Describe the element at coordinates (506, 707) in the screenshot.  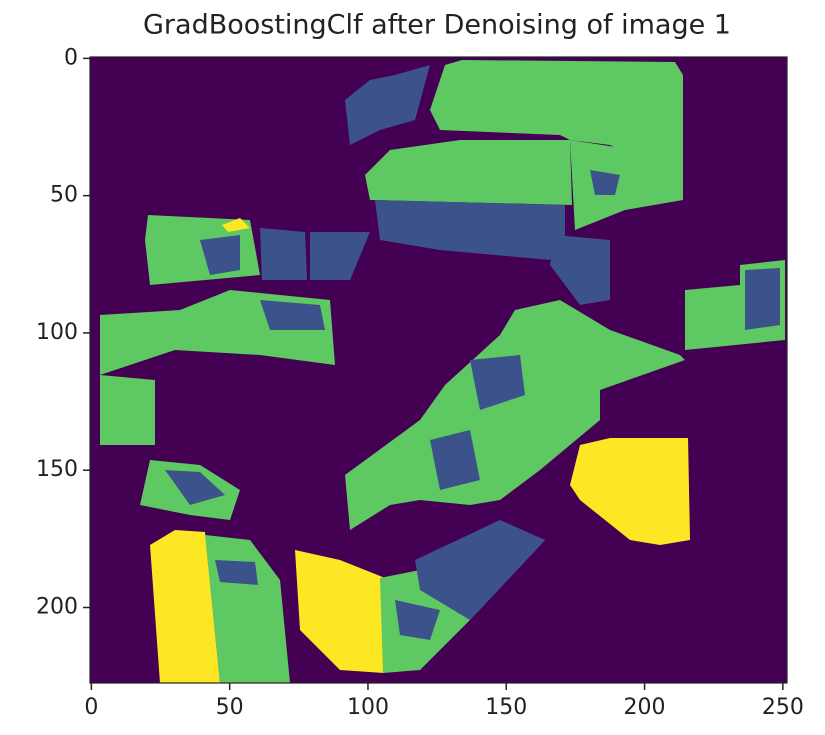
I see `x-tick-label: 150` at that location.